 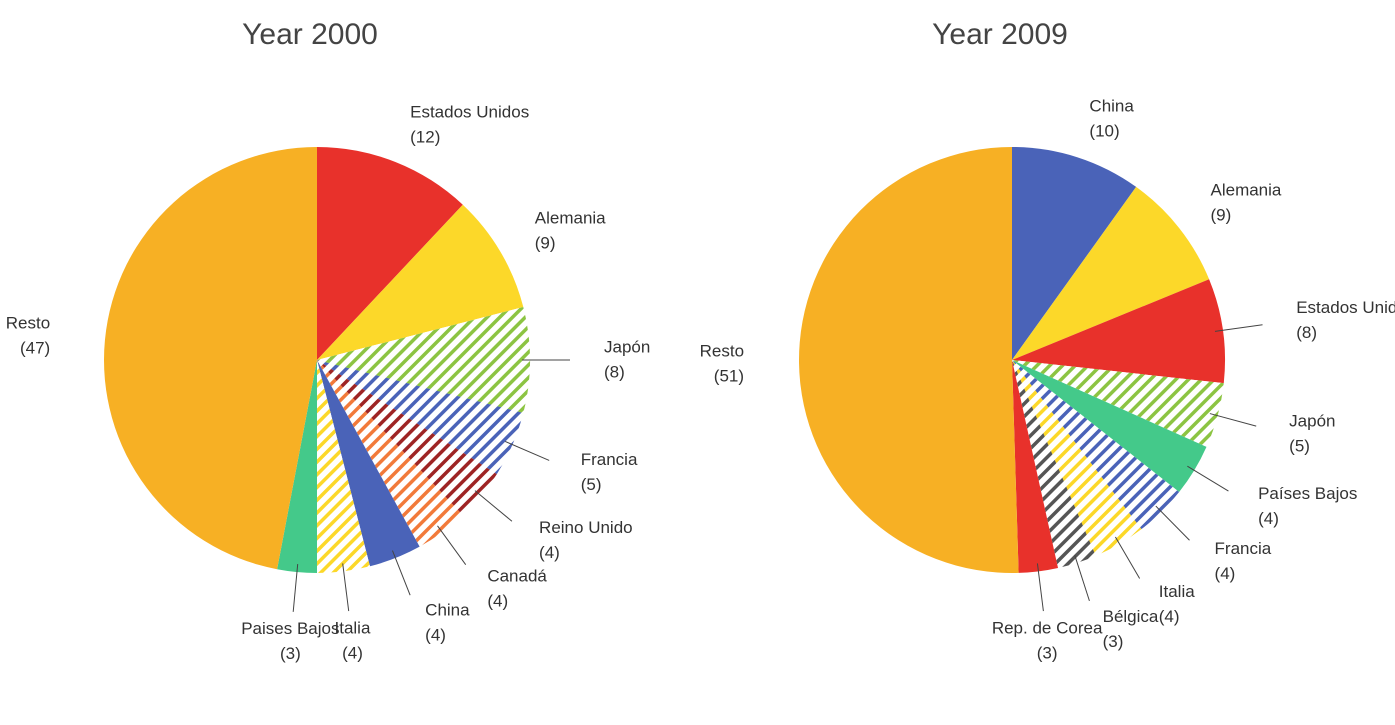 What do you see at coordinates (310, 34) in the screenshot?
I see `chart-title: Year 2000` at bounding box center [310, 34].